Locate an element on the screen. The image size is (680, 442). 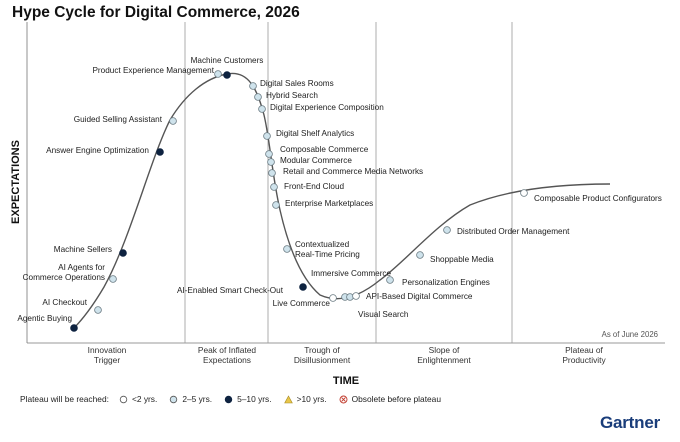
legend-item-obsolete: Obsolete before plateau is located at coordinates (390, 399).